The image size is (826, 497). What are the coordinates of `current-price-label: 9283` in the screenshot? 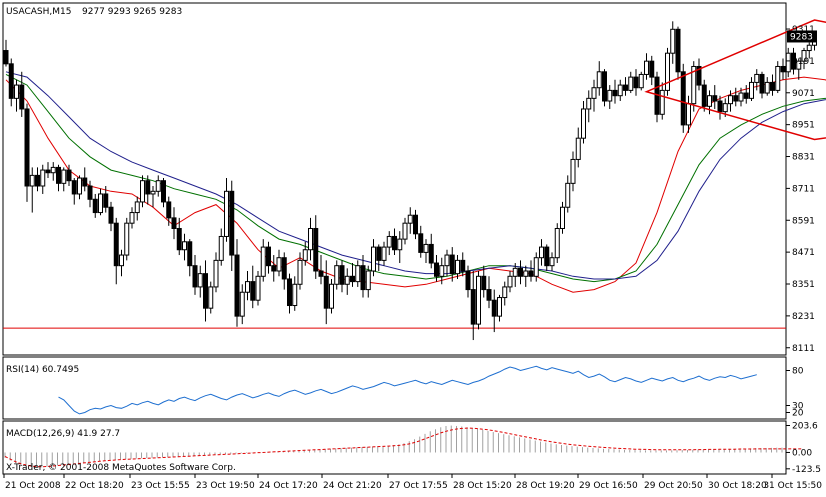 It's located at (801, 37).